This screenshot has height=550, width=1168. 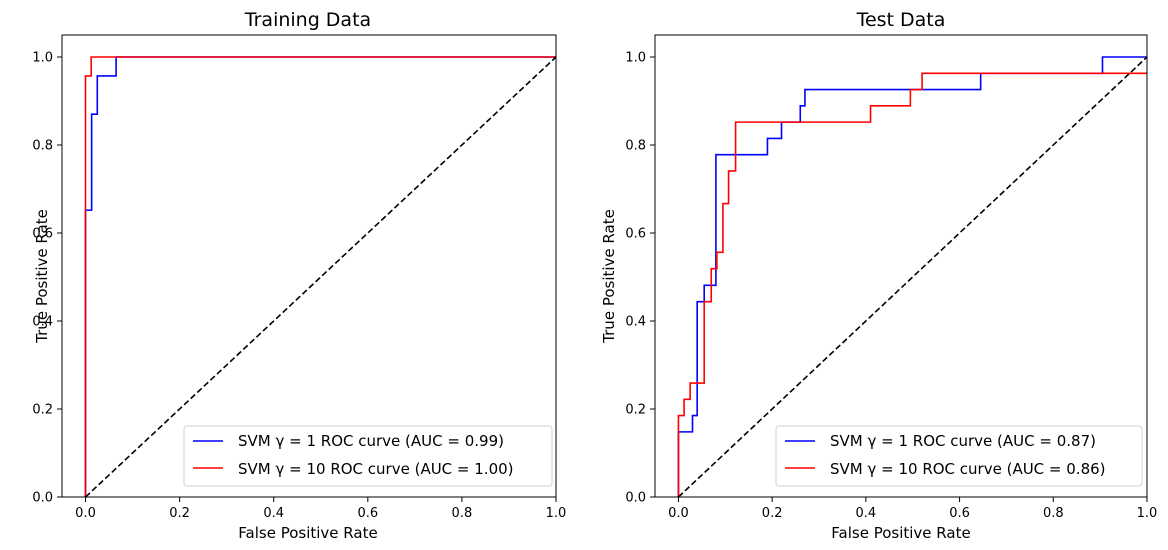 What do you see at coordinates (371, 441) in the screenshot?
I see `legend-entry-gamma1: SVM γ = 1 ROC curve (AUC = 0.99)` at bounding box center [371, 441].